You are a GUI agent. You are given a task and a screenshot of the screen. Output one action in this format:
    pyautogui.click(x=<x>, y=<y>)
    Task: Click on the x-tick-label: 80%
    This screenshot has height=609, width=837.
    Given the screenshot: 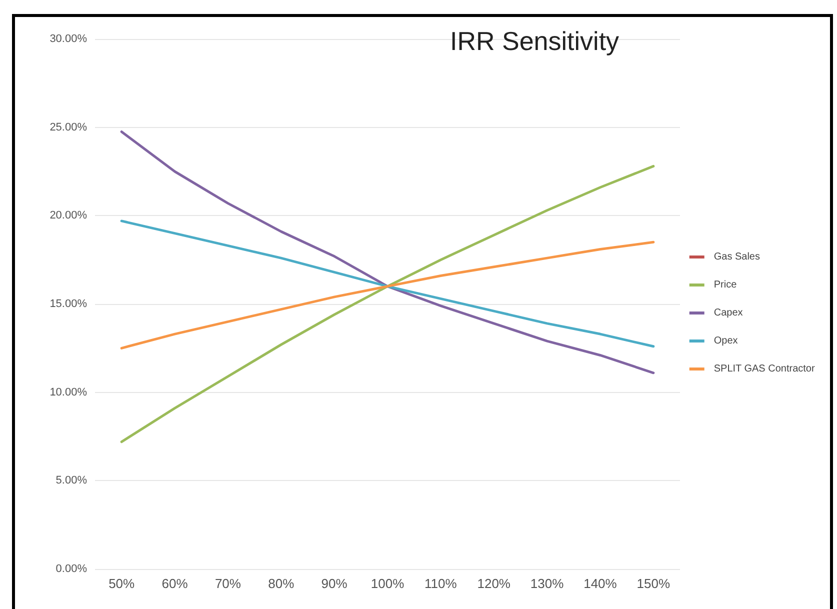 What is the action you would take?
    pyautogui.click(x=281, y=583)
    